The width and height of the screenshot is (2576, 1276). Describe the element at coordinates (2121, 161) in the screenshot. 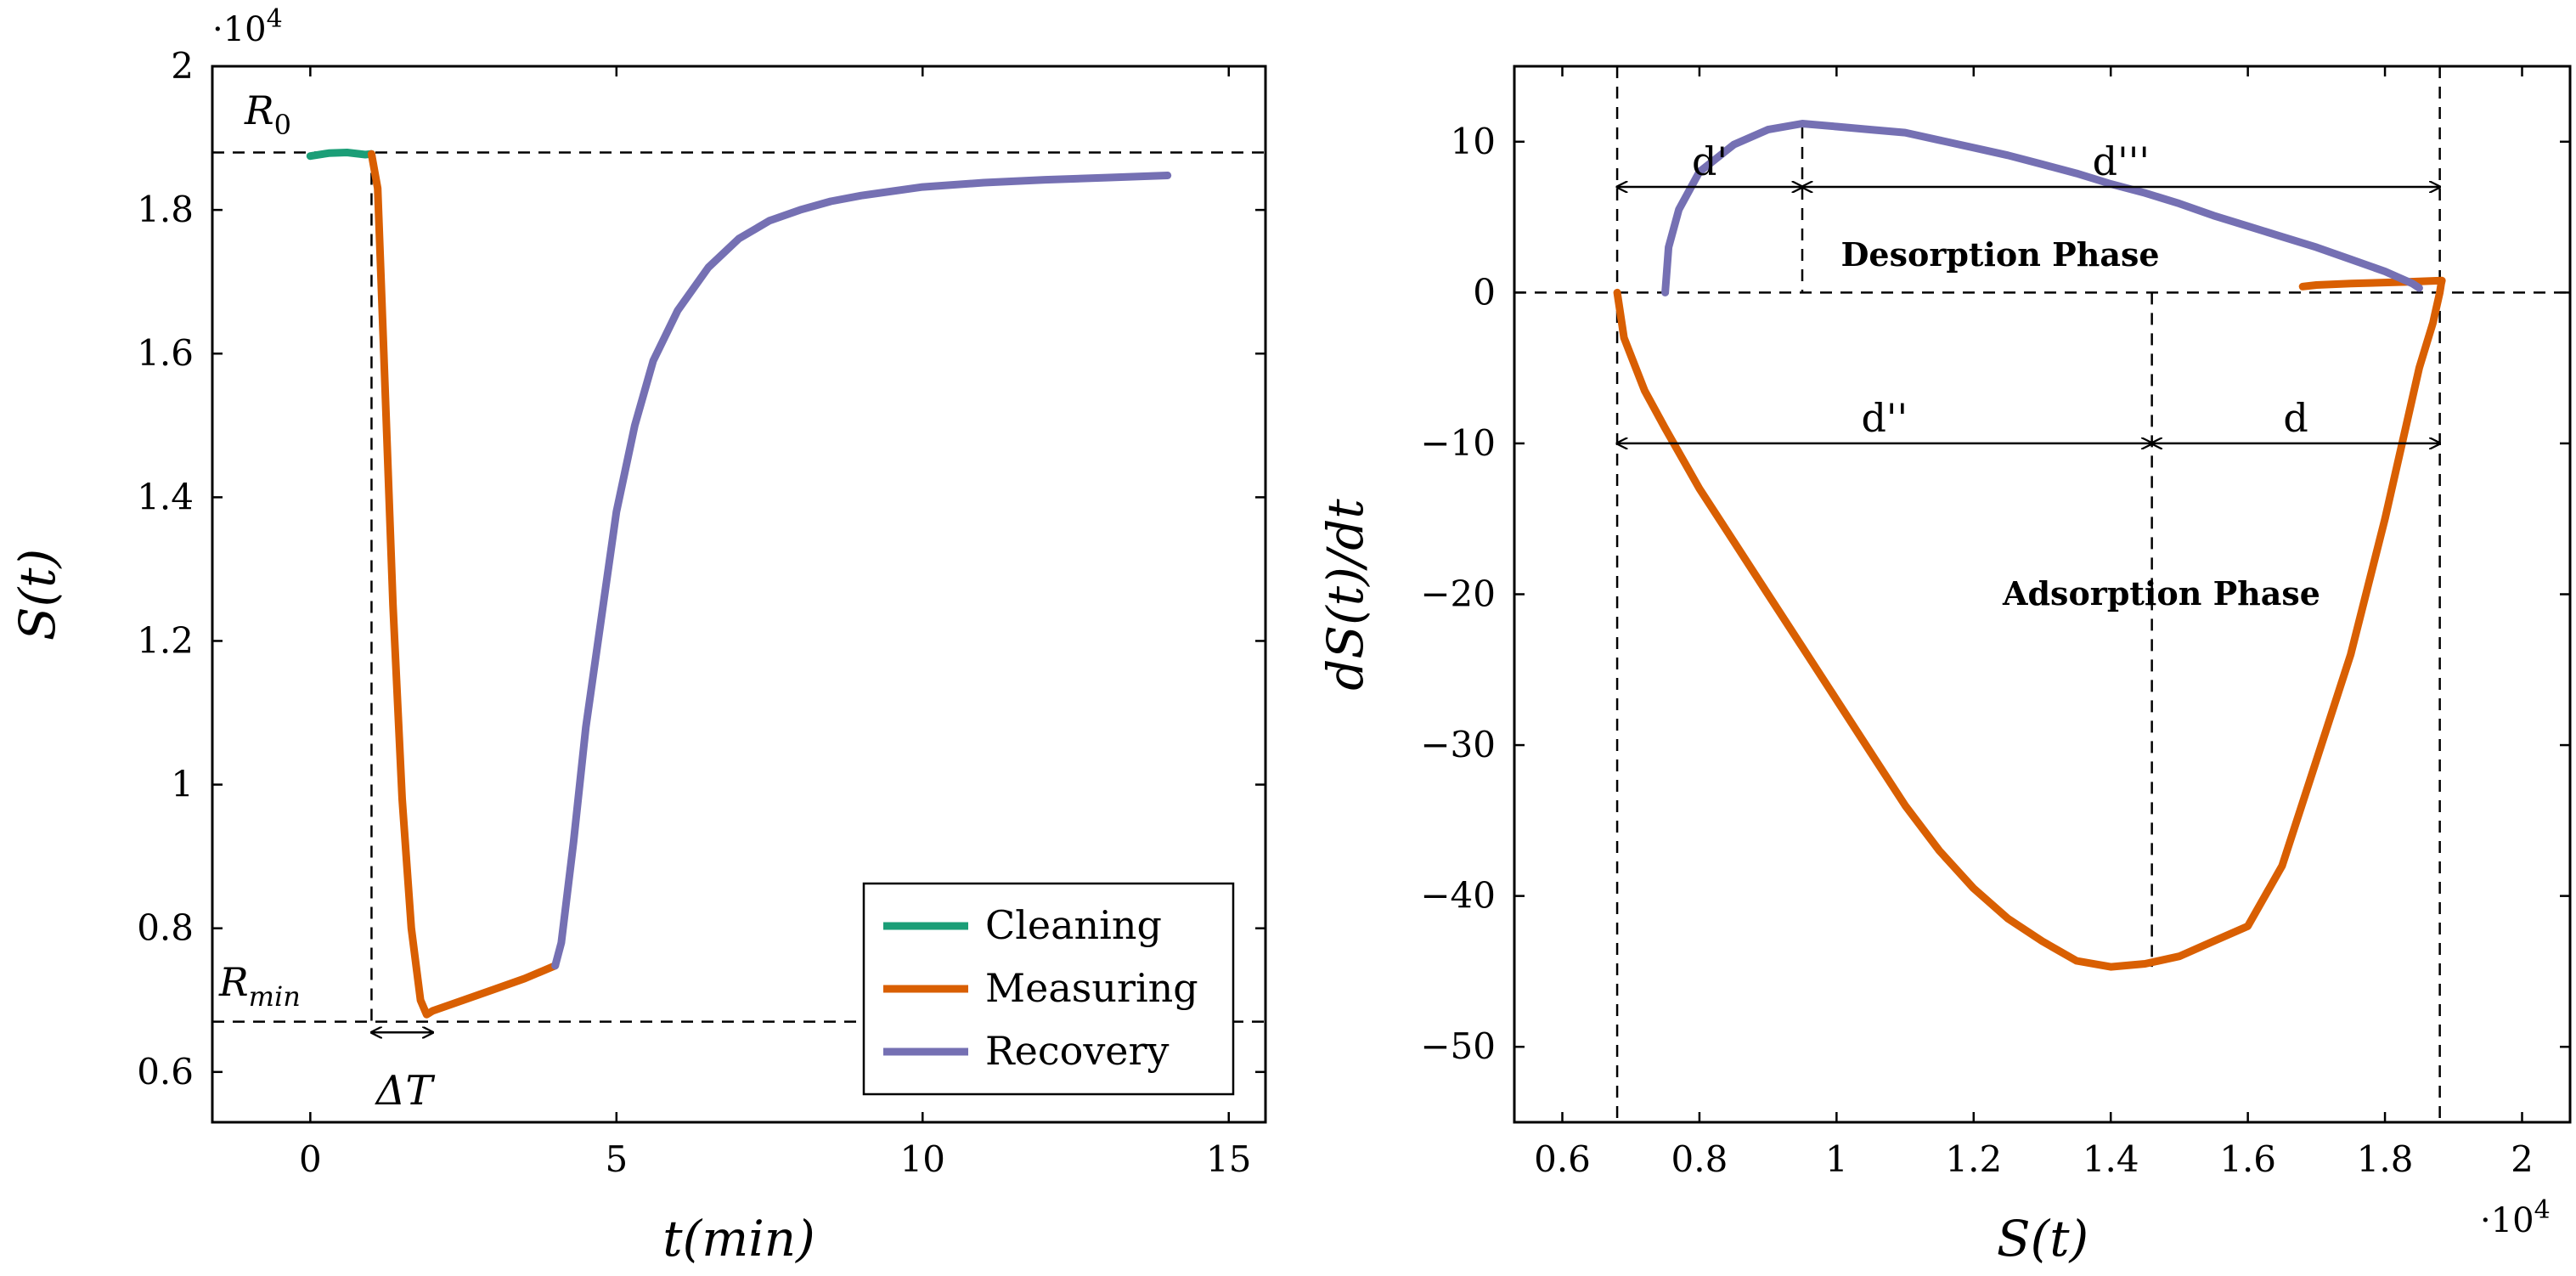

I see `dimension-label: d'''` at that location.